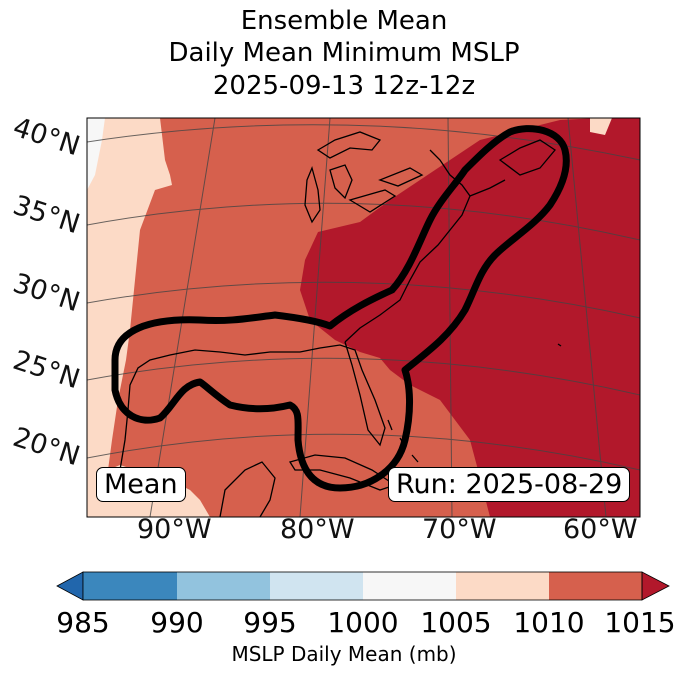  I want to click on colorbar-label: MSLP Daily Mean (mb), so click(344, 654).